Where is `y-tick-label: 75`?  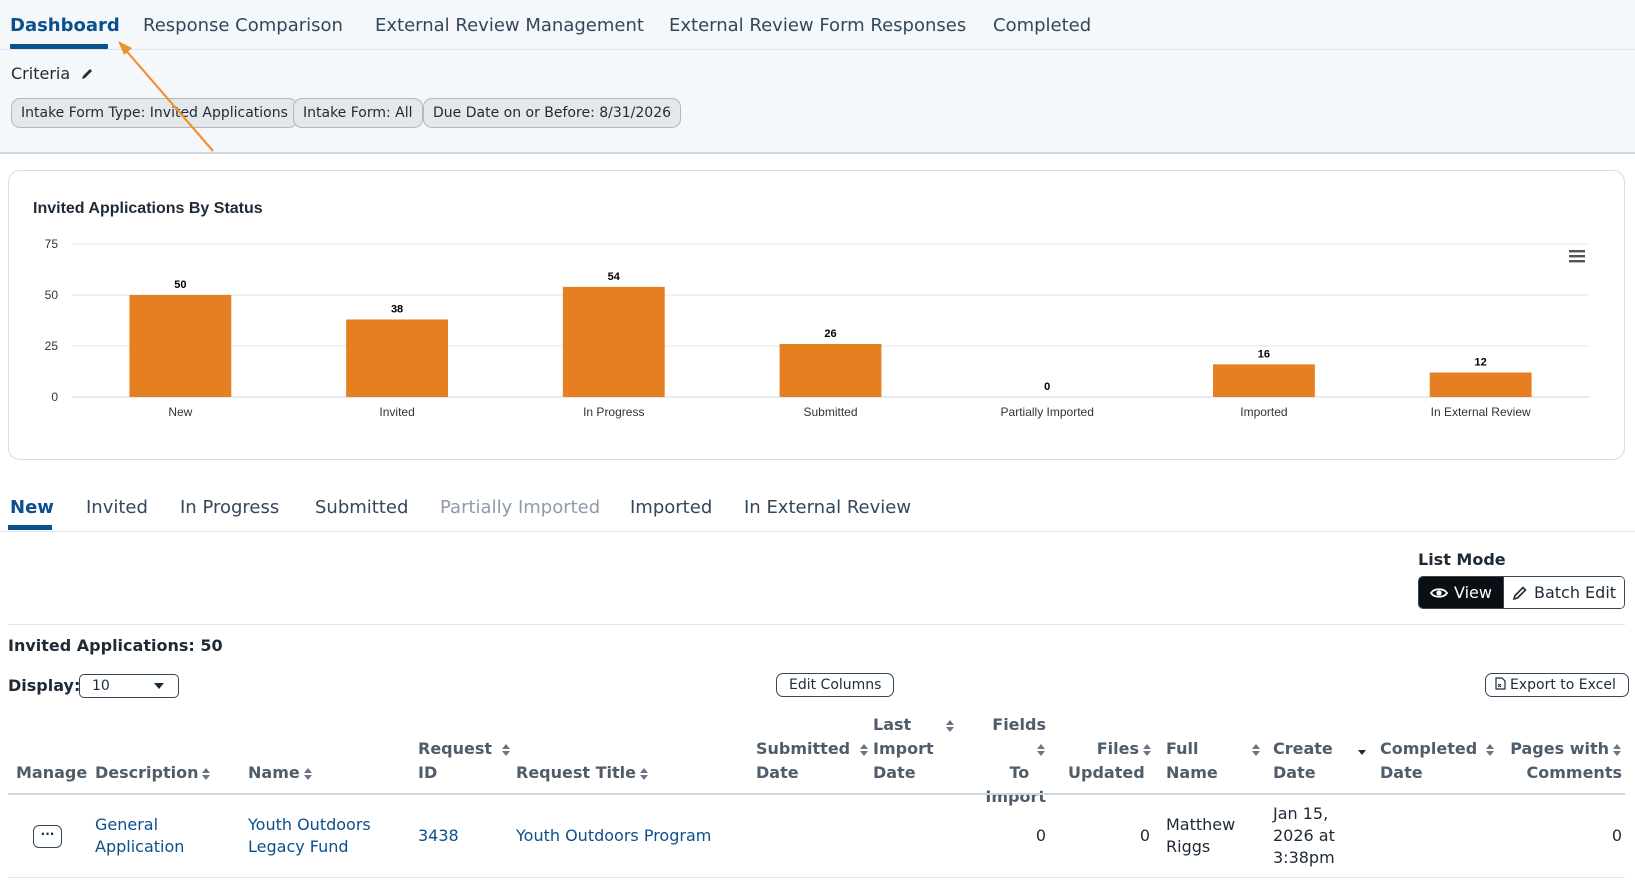 y-tick-label: 75 is located at coordinates (52, 244).